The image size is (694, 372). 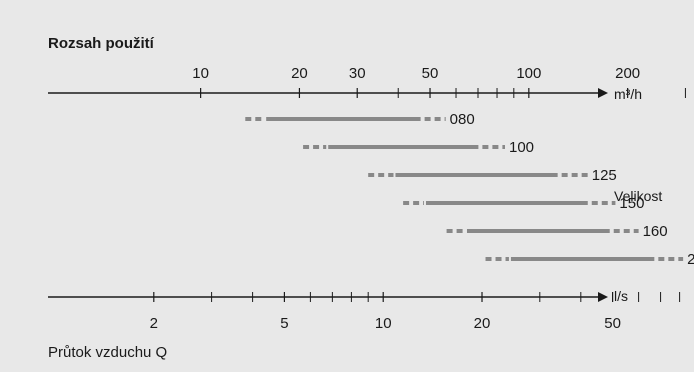 I want to click on top-tick-label: 30, so click(x=357, y=73).